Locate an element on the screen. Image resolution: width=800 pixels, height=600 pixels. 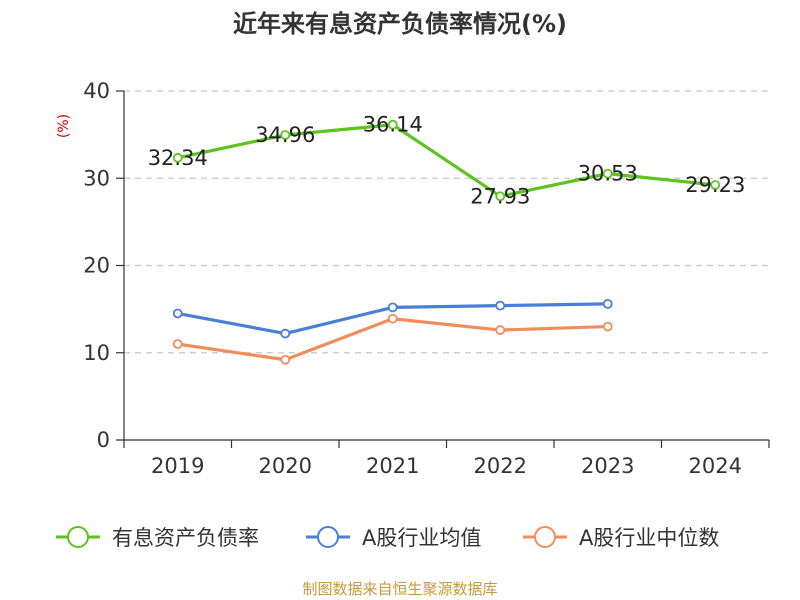
x-tick-label: 2022 is located at coordinates (500, 466).